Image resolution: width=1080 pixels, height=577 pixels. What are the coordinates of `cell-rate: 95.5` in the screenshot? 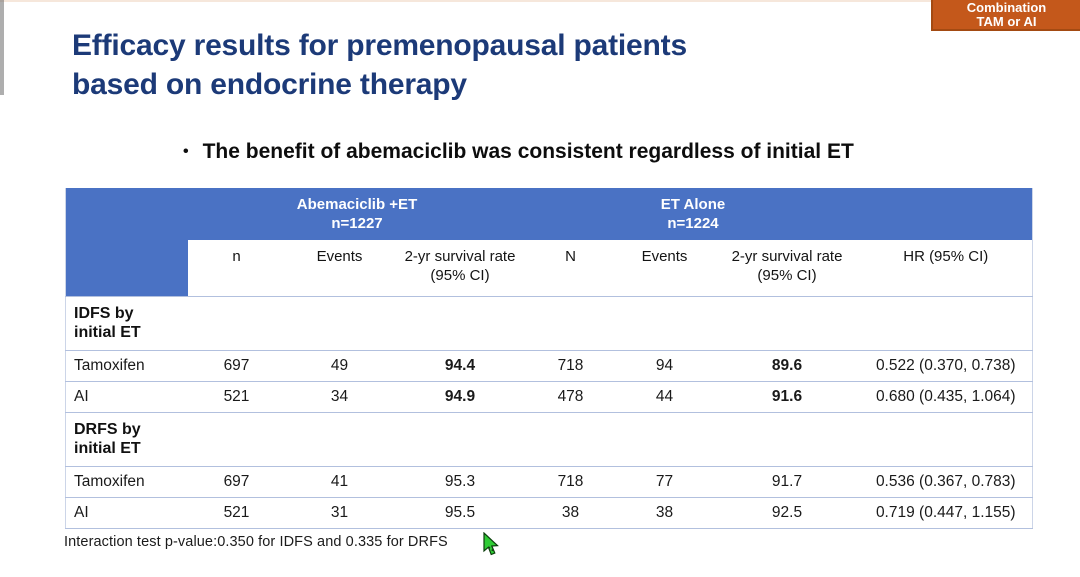 It's located at (460, 512).